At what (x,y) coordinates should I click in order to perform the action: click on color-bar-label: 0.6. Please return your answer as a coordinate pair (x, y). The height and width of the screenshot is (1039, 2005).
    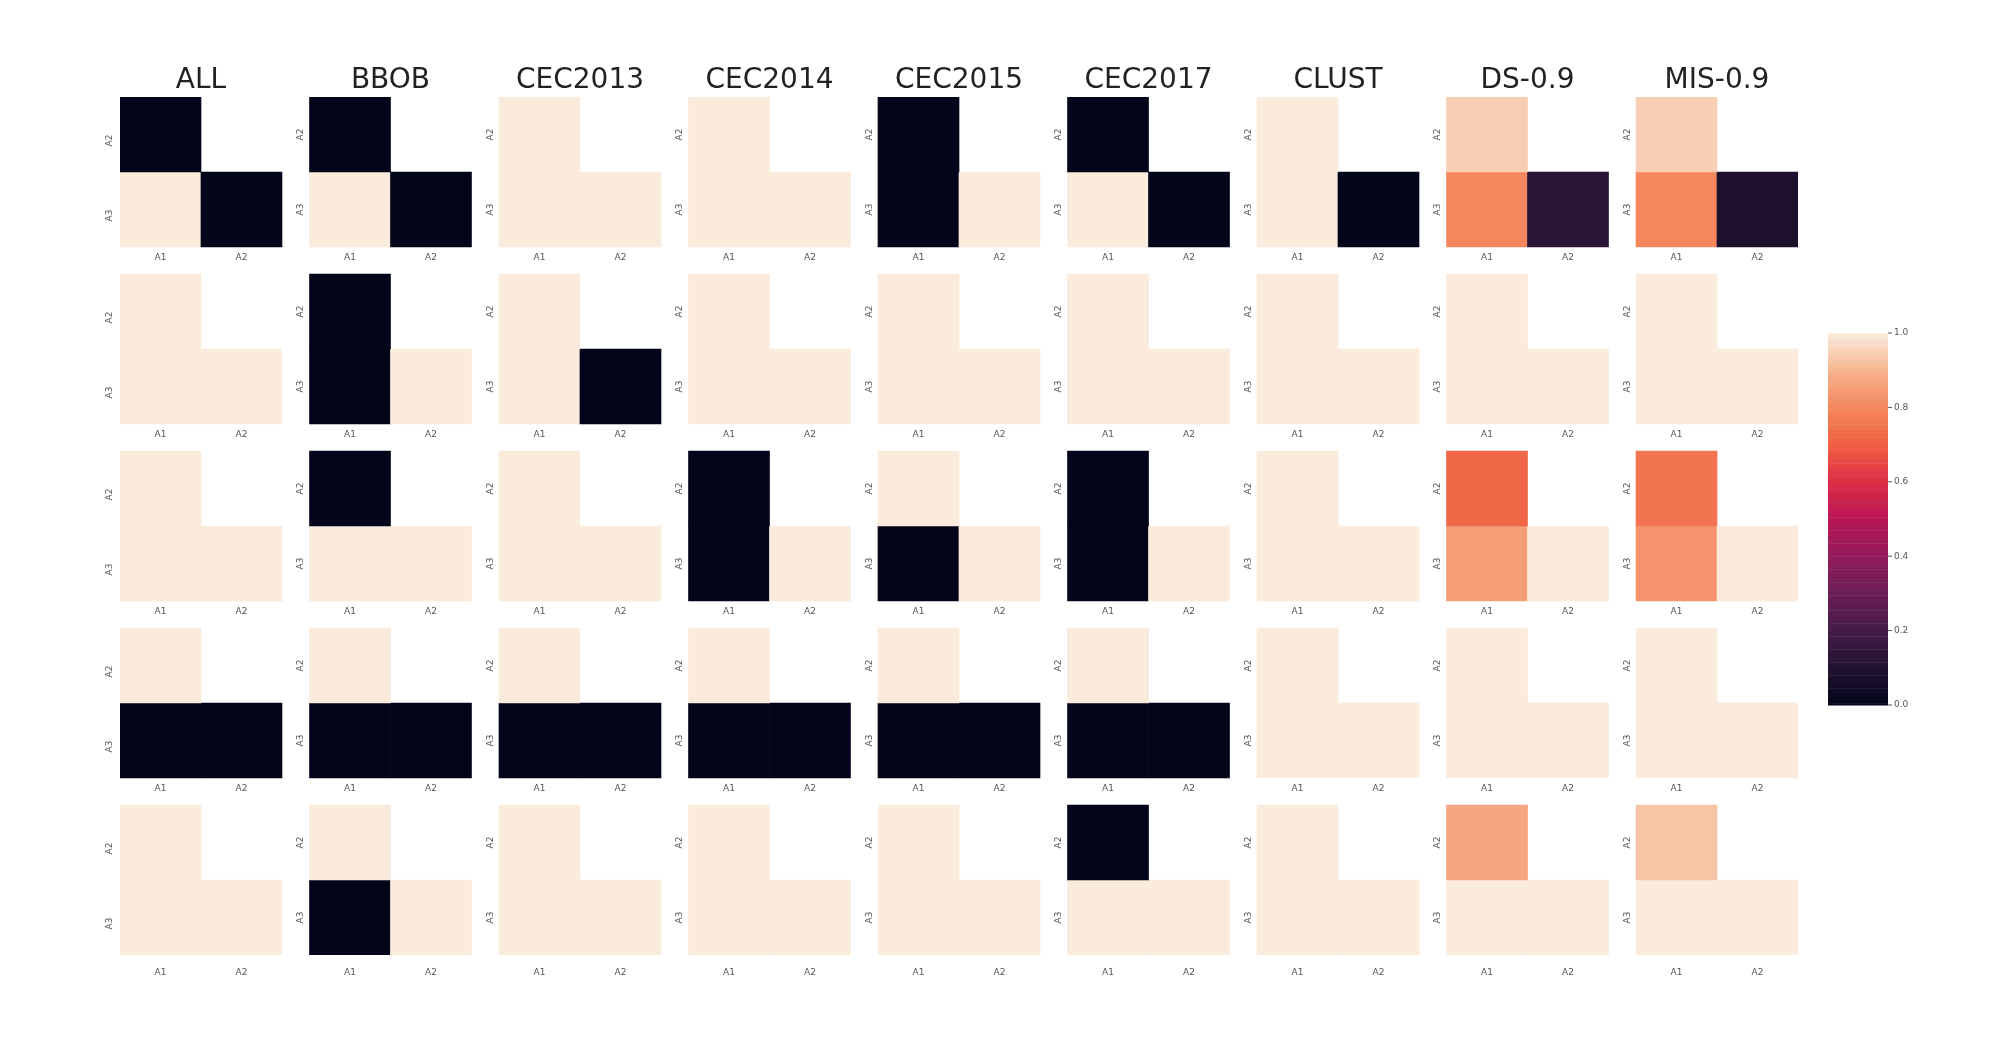
    Looking at the image, I should click on (1901, 481).